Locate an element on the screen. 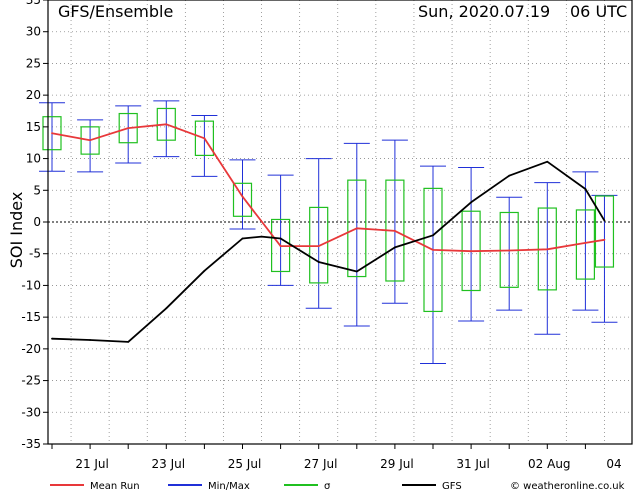 The width and height of the screenshot is (634, 490). y-tick-label: -5 is located at coordinates (35, 254).